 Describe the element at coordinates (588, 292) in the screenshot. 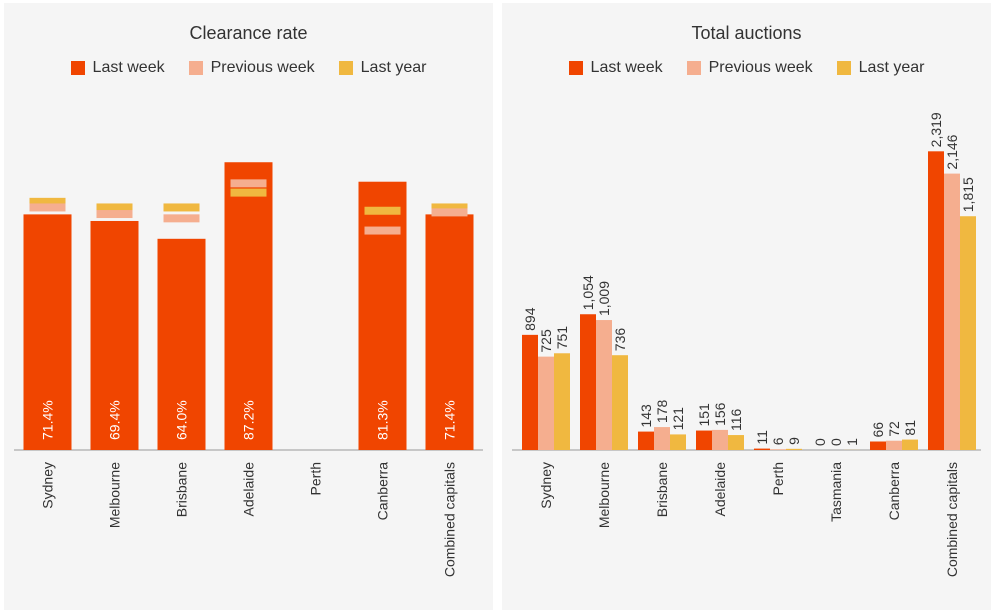

I see `data-label-last-week-melbourne: 1,054` at that location.